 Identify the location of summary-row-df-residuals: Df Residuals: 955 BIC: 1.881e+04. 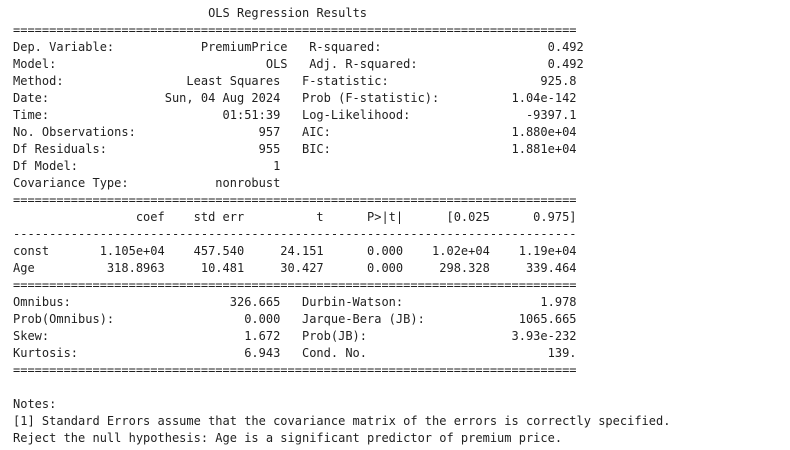
(295, 149).